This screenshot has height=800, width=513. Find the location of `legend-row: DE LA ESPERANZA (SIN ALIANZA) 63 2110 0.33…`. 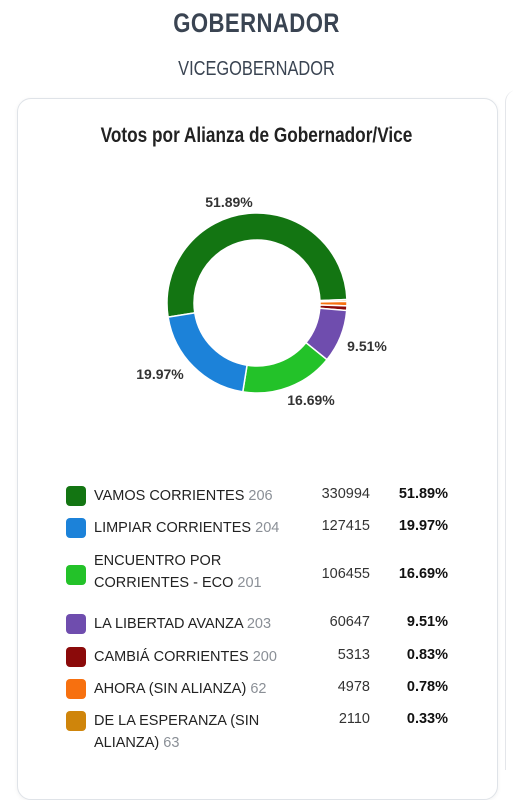

legend-row: DE LA ESPERANZA (SIN ALIANZA) 63 2110 0.33… is located at coordinates (266, 728).